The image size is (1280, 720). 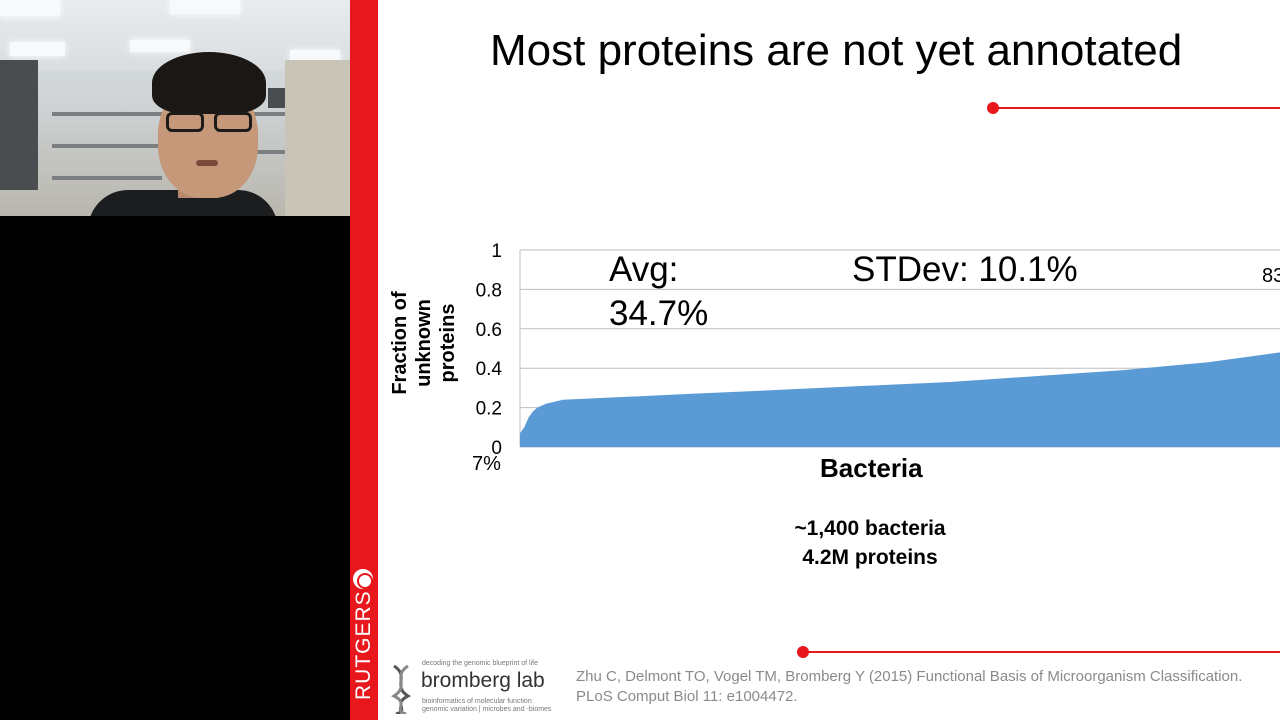 I want to click on y-tick-label: 0.4, so click(x=489, y=369).